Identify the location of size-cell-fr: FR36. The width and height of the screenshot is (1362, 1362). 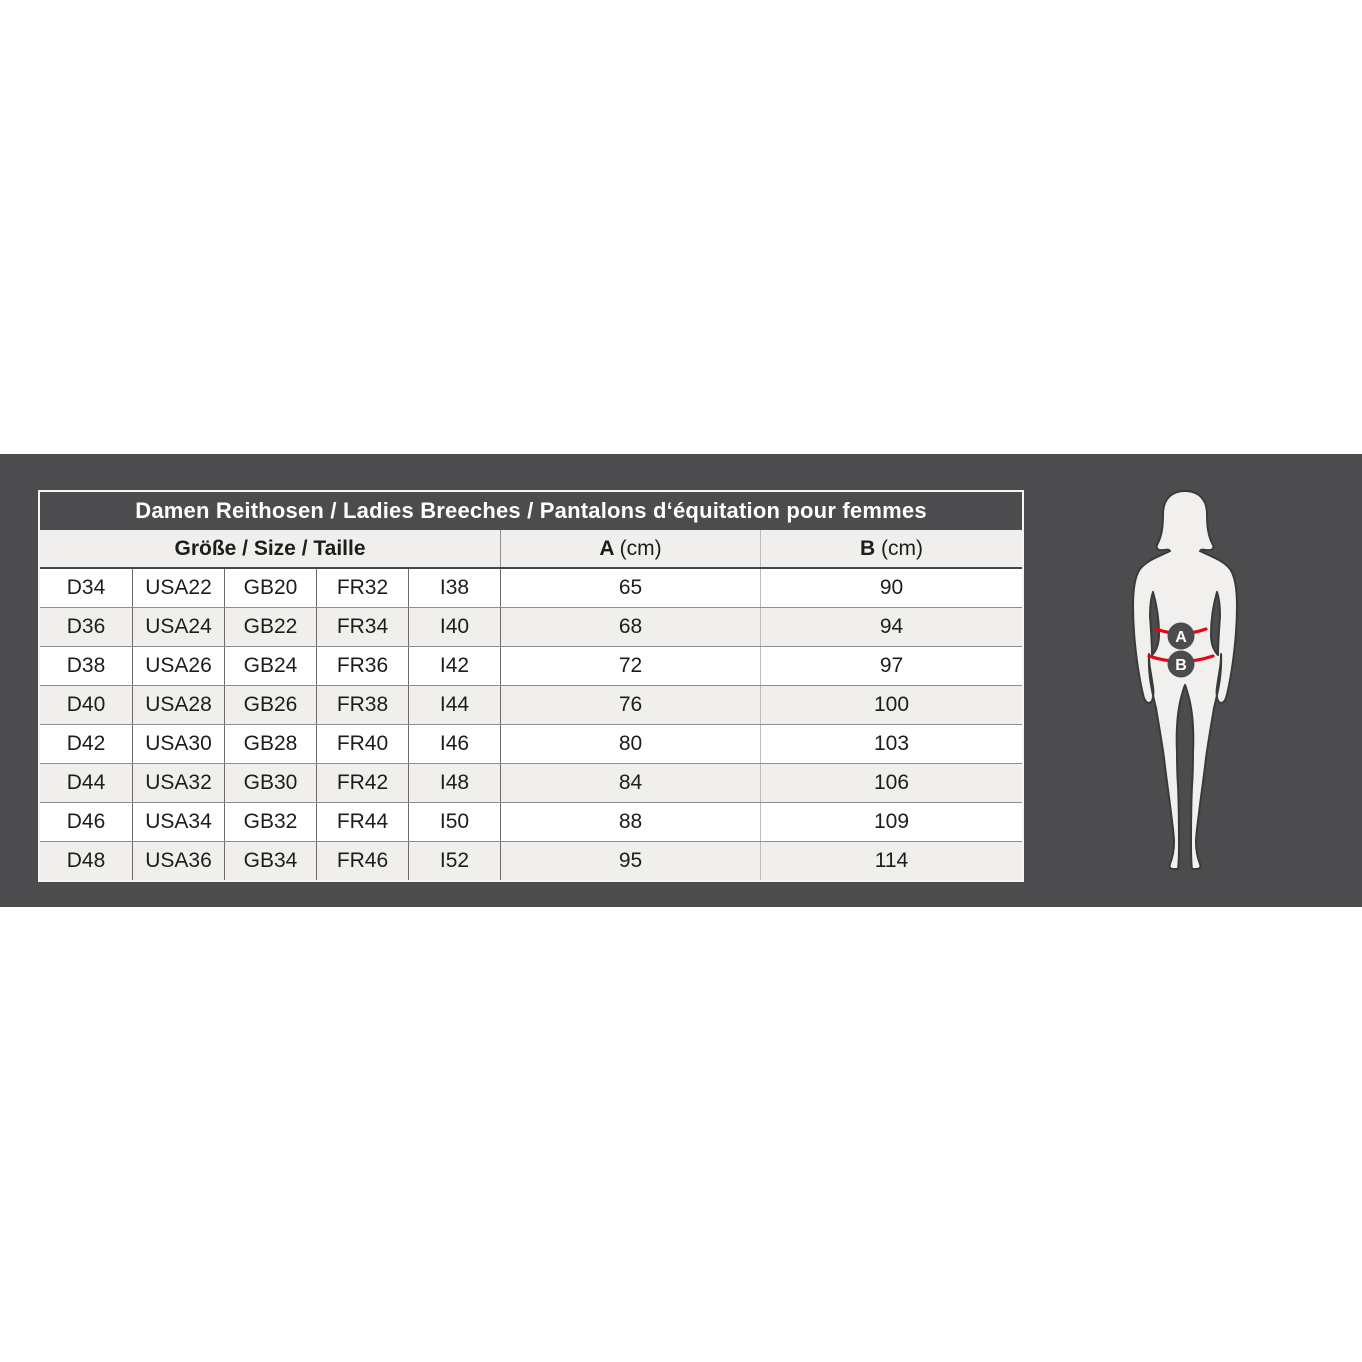
(362, 666).